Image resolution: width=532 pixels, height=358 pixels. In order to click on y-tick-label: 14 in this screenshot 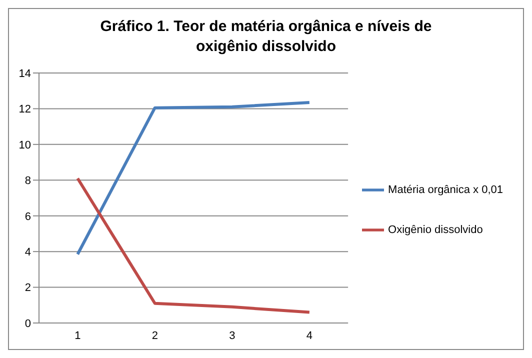, I will do `click(24, 74)`.